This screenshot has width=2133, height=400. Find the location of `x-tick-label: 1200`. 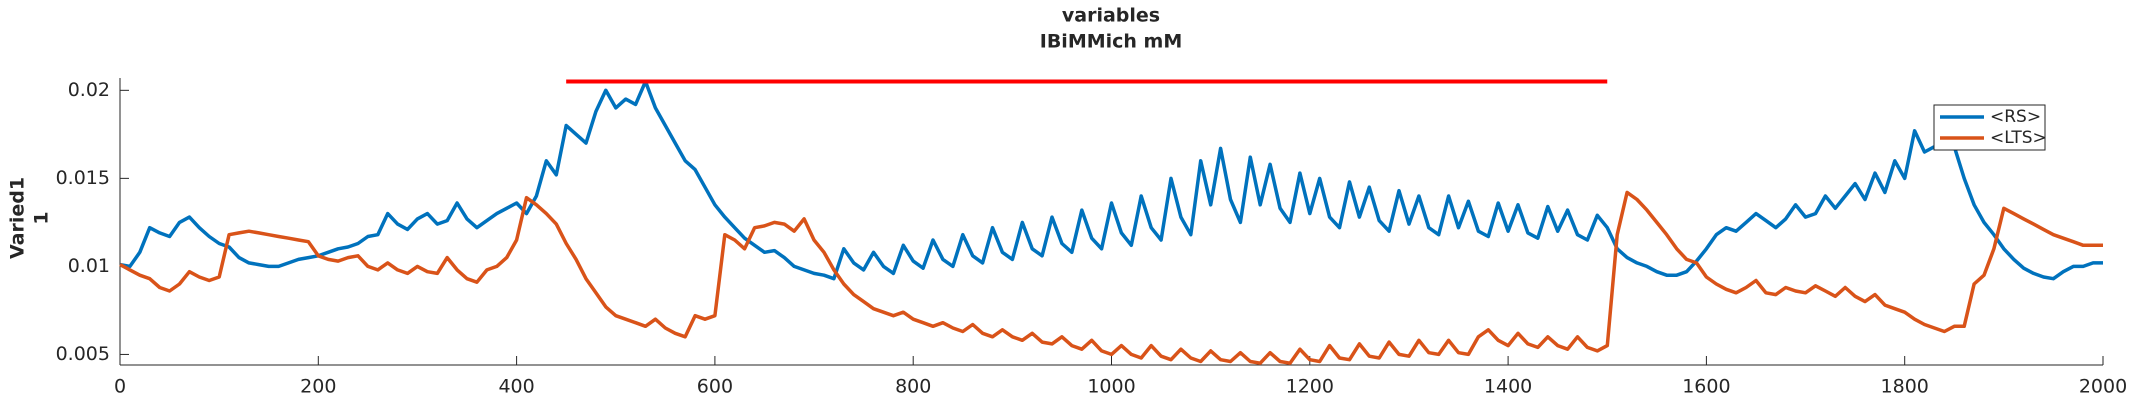

x-tick-label: 1200 is located at coordinates (1310, 387).